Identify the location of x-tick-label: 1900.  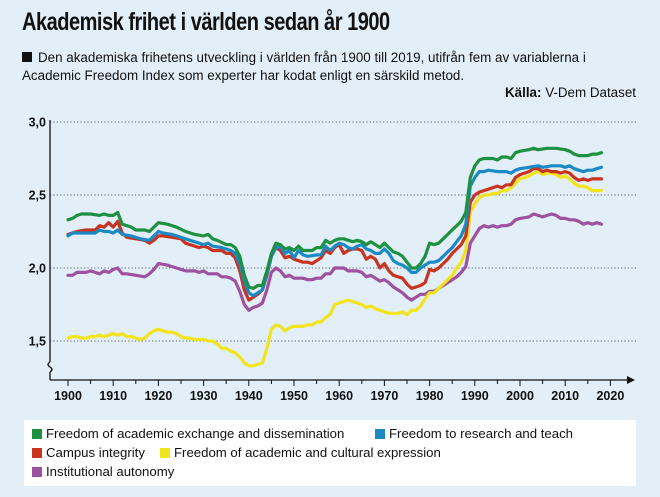
(68, 396).